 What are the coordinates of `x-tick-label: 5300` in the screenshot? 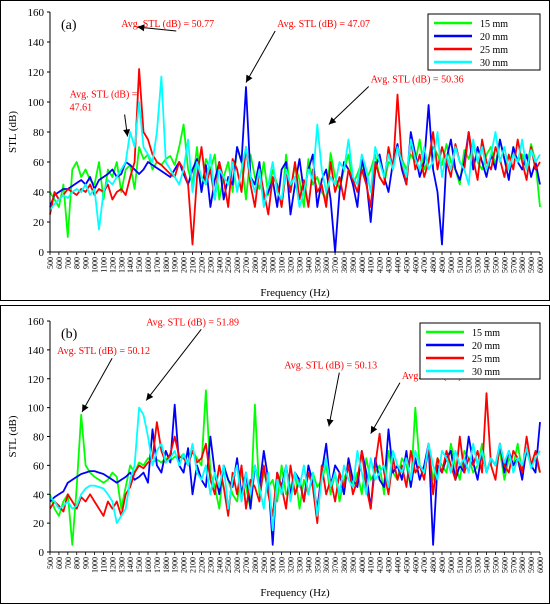 It's located at (478, 265).